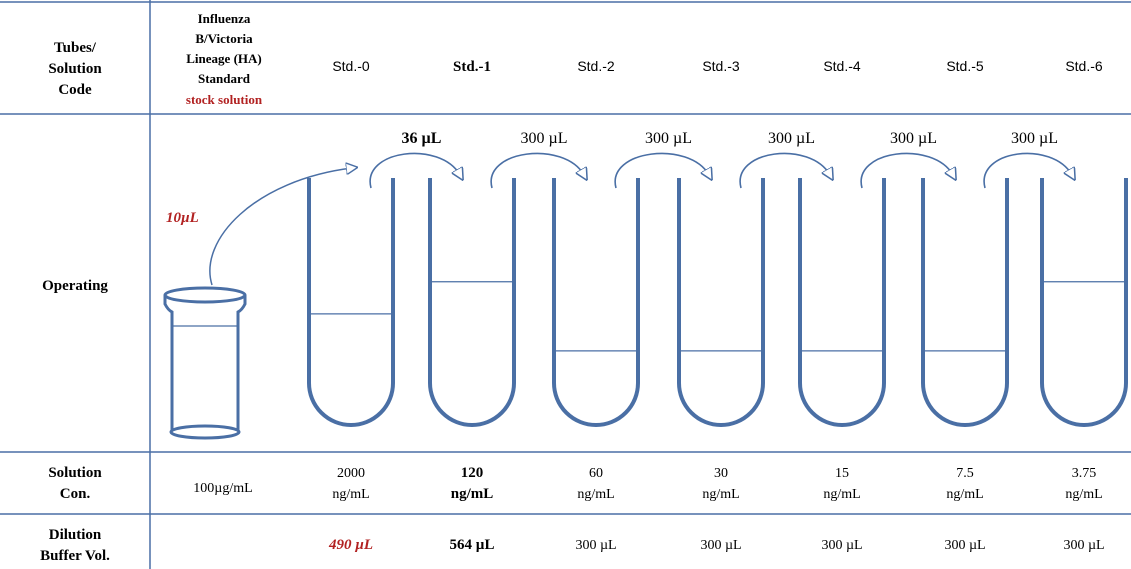  I want to click on tube-code: Std.-2, so click(596, 66).